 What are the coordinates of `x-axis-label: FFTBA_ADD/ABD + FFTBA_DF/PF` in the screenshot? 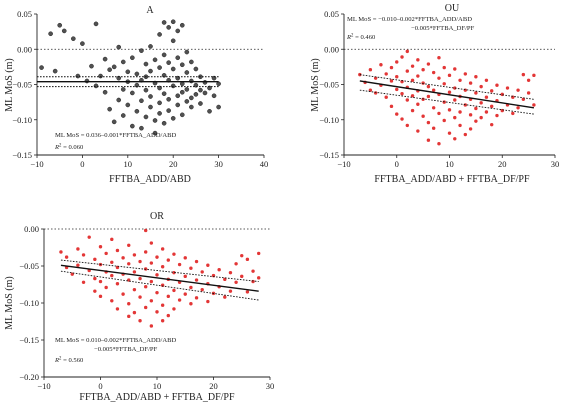 It's located at (452, 179).